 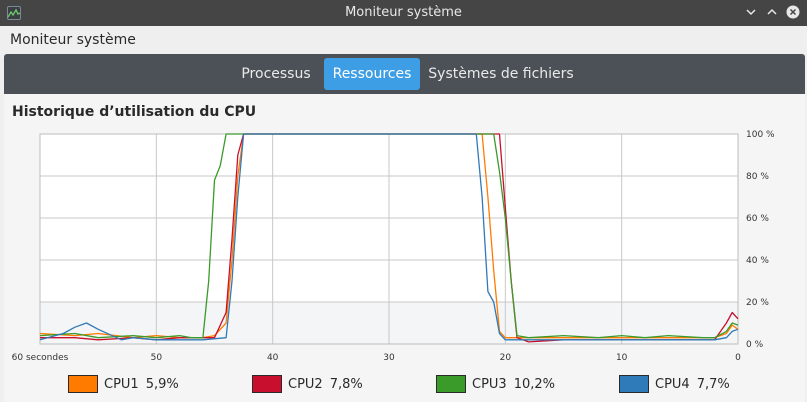 I want to click on x-tick-label: 30, so click(x=389, y=358).